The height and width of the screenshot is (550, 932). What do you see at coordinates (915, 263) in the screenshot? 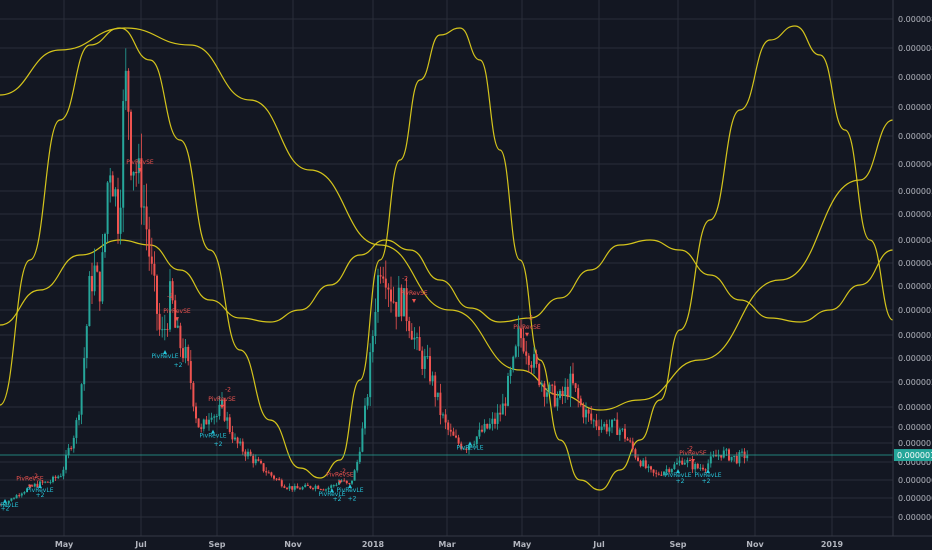
I see `y-tick-label-9: 0.00000430` at bounding box center [915, 263].